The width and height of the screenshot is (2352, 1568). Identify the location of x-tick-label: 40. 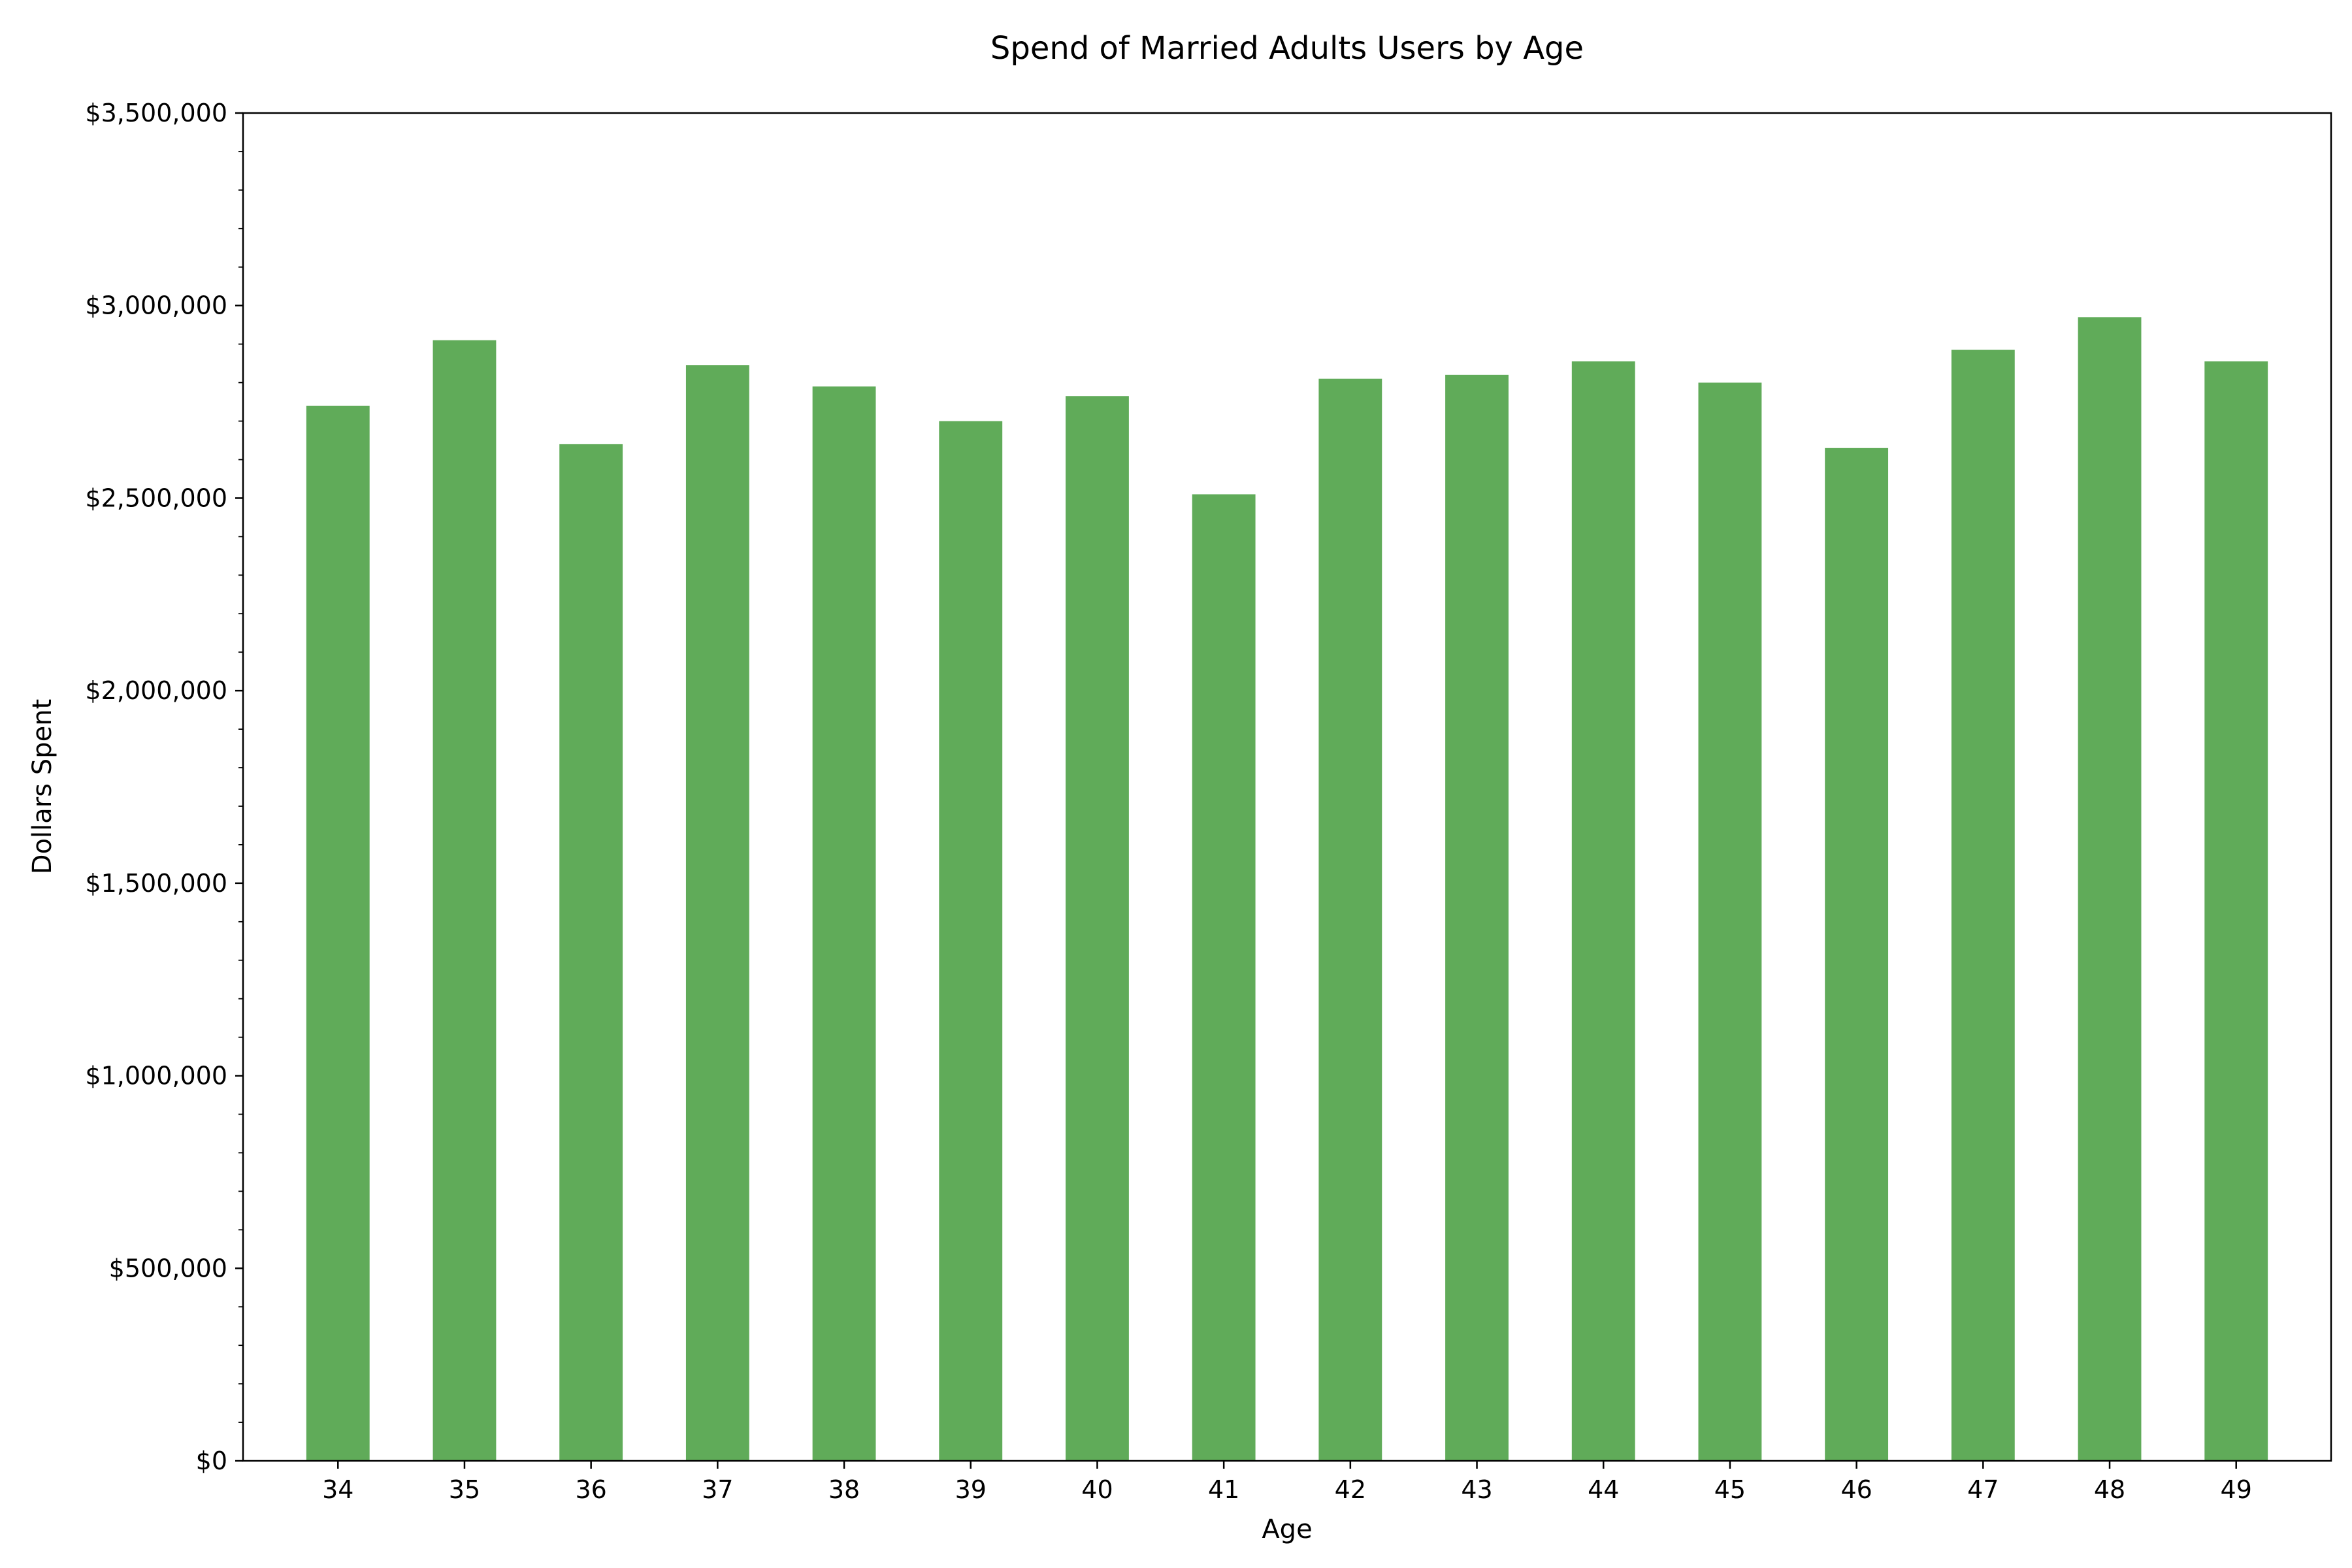
(1097, 1489).